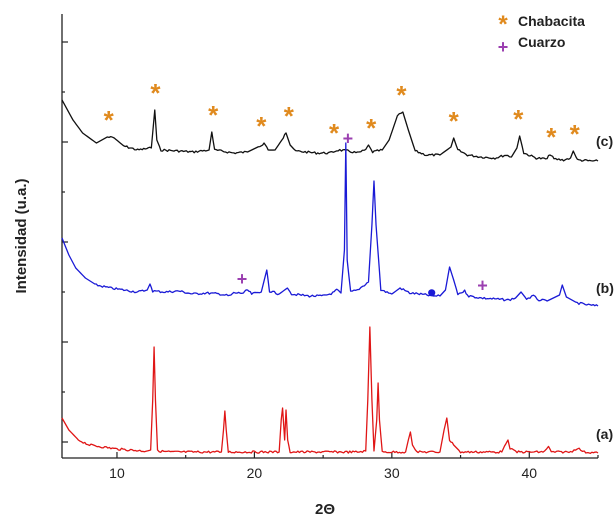 This screenshot has height=523, width=615. I want to click on x-axis-title: 2Θ, so click(325, 509).